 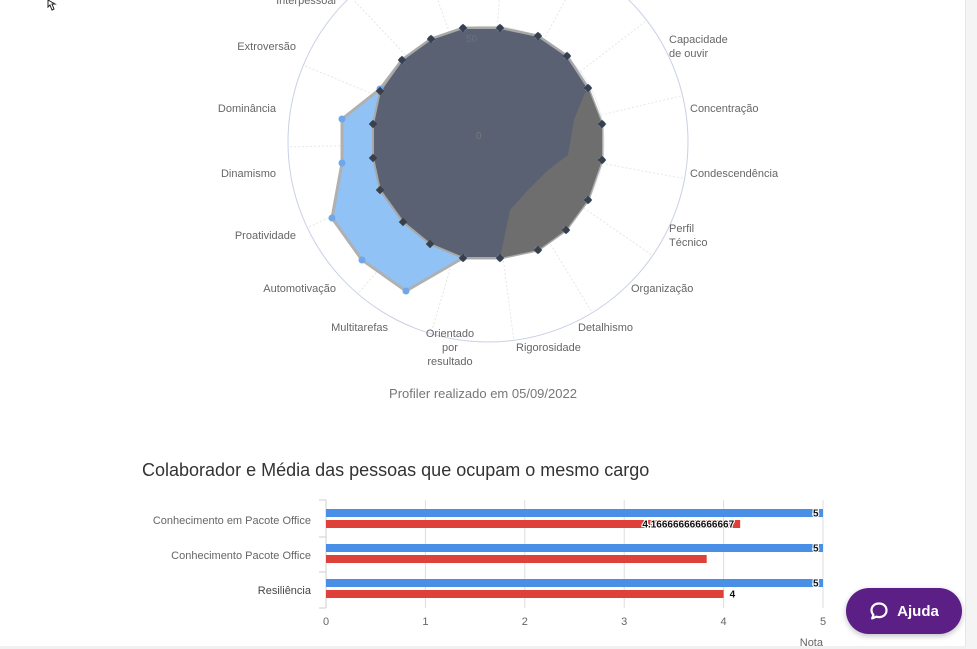 What do you see at coordinates (285, 591) in the screenshot?
I see `category-label: Resiliência` at bounding box center [285, 591].